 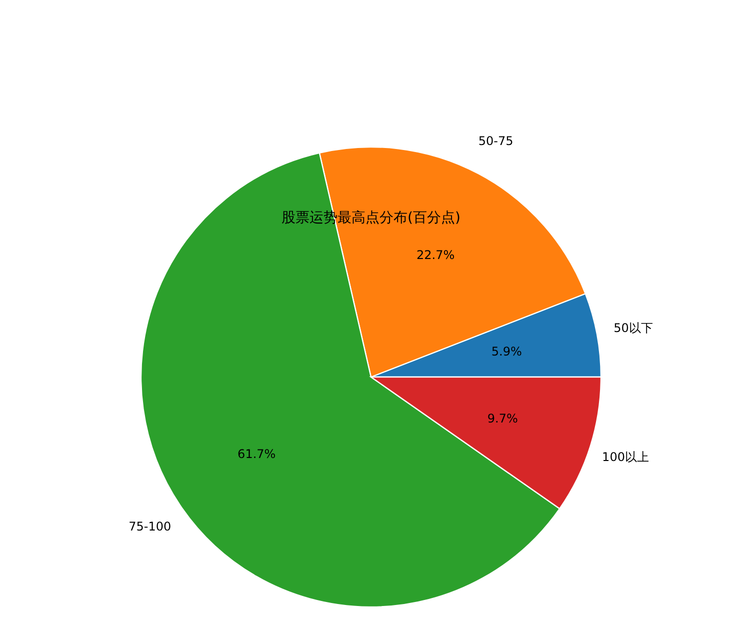 What do you see at coordinates (633, 327) in the screenshot?
I see `slice-label: 50以下` at bounding box center [633, 327].